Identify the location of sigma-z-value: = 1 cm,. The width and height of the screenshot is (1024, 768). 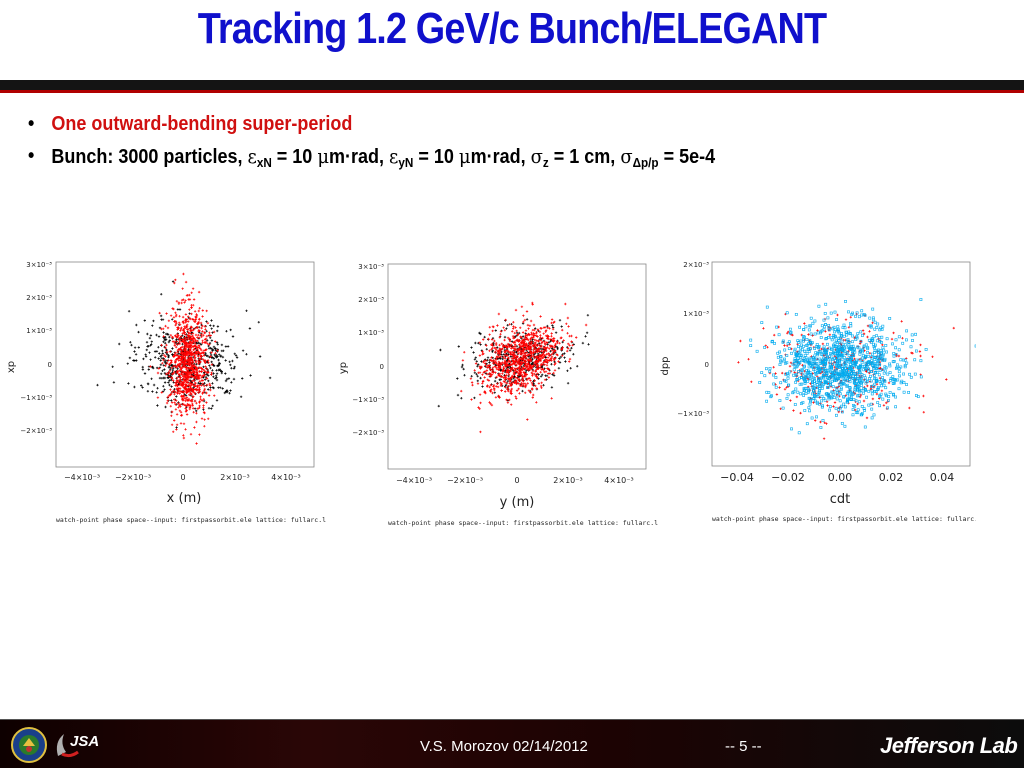
(584, 157).